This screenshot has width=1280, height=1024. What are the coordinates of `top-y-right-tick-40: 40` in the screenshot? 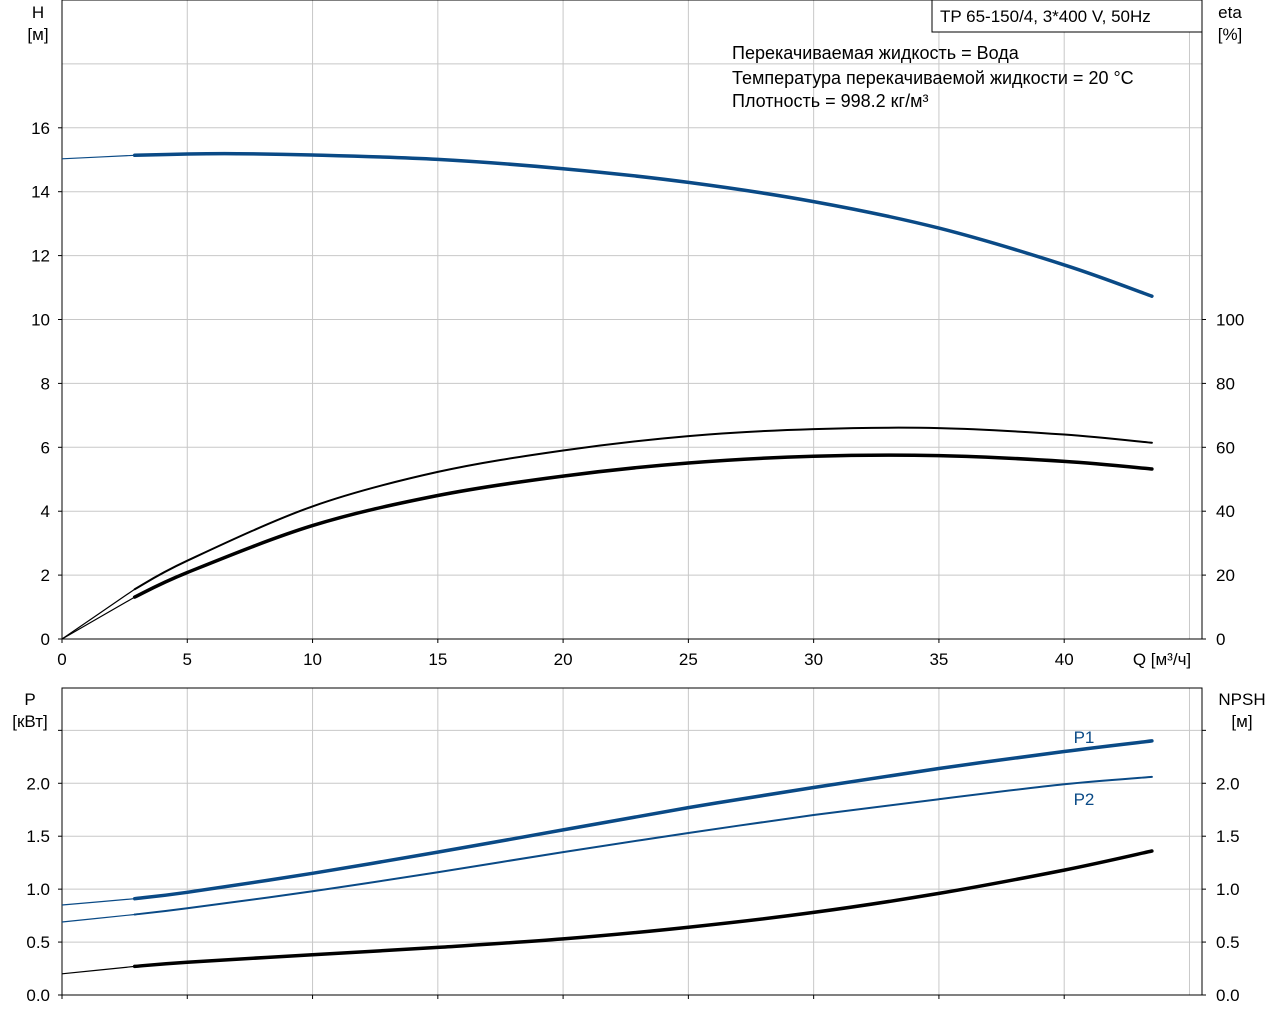 It's located at (1225, 511).